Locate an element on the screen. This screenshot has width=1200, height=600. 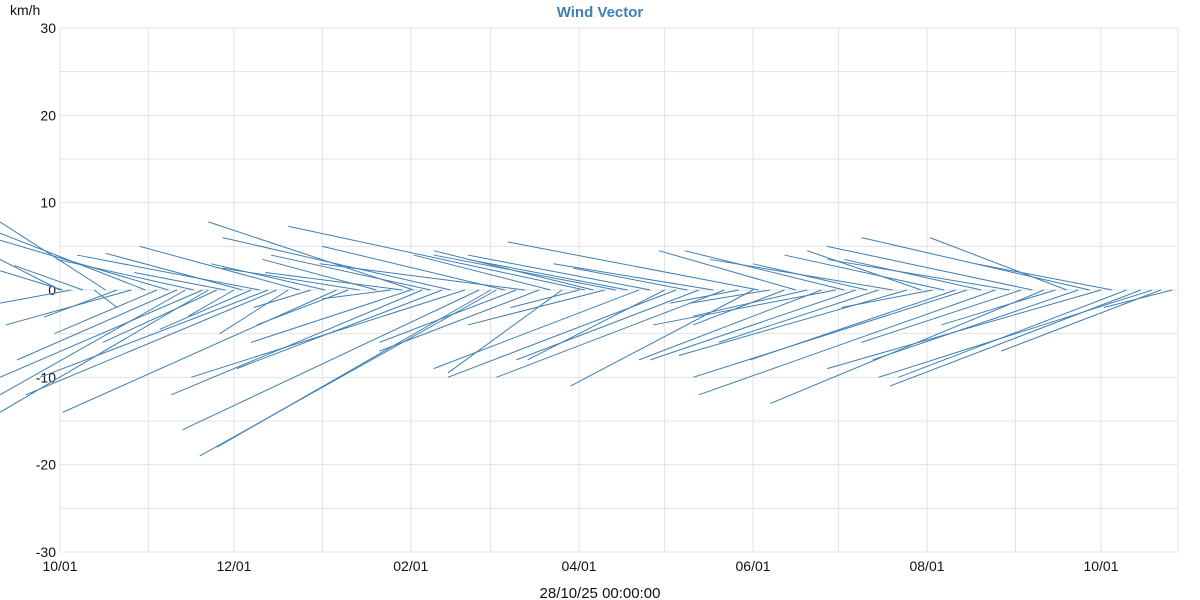
y-tick-label: -30 is located at coordinates (46, 552).